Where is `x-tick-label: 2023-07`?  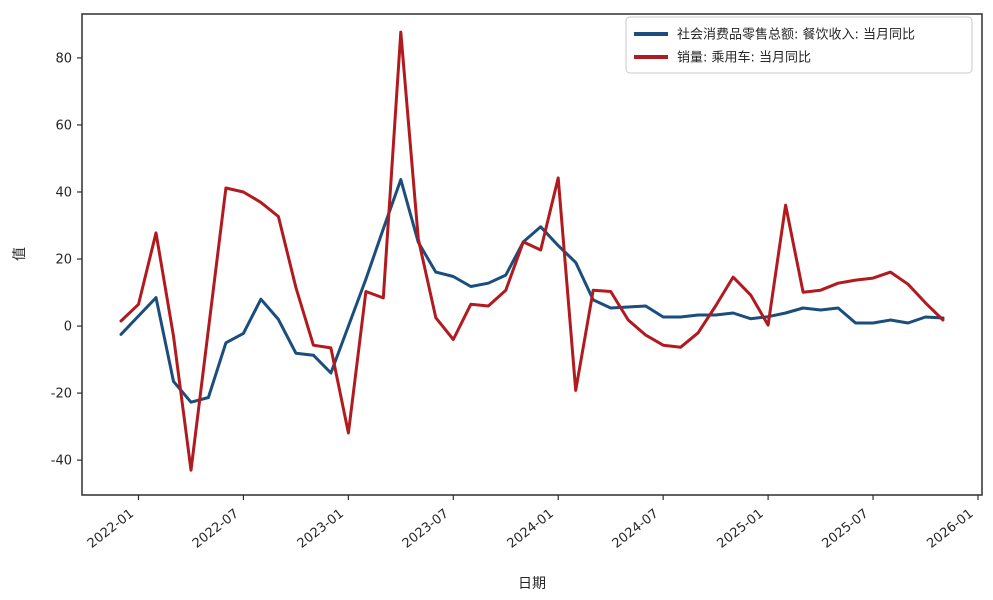 x-tick-label: 2023-07 is located at coordinates (426, 528).